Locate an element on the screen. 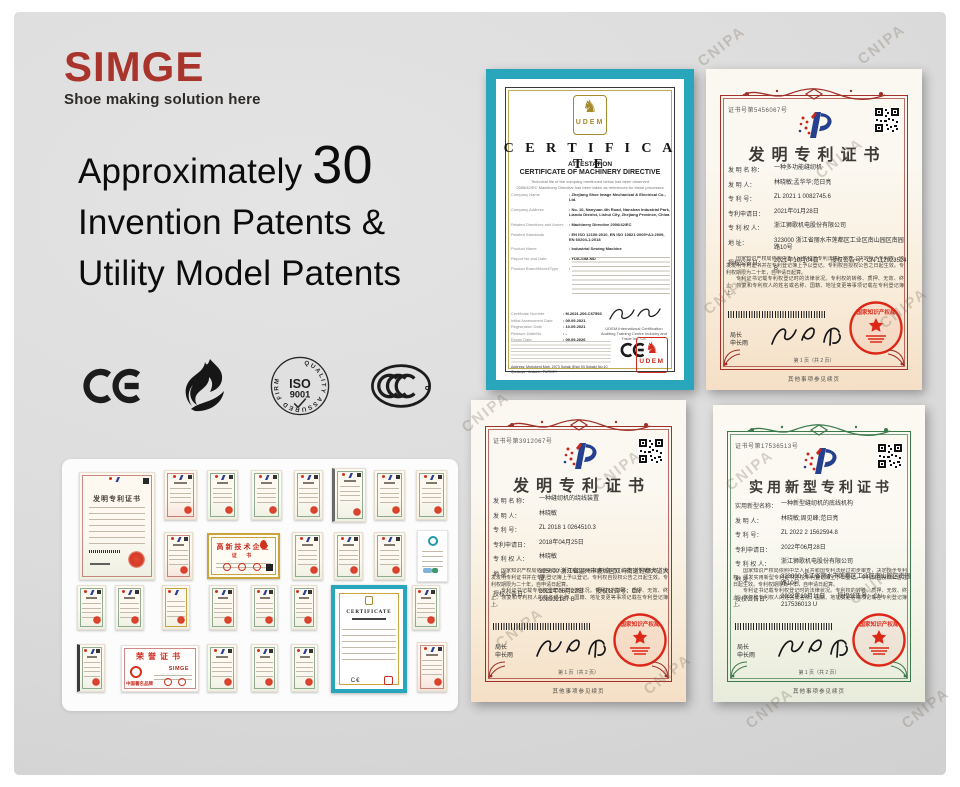 This screenshot has height=787, width=960. certification-marks: QUALITY ASSURED FIRM ISO 9001 is located at coordinates (258, 386).